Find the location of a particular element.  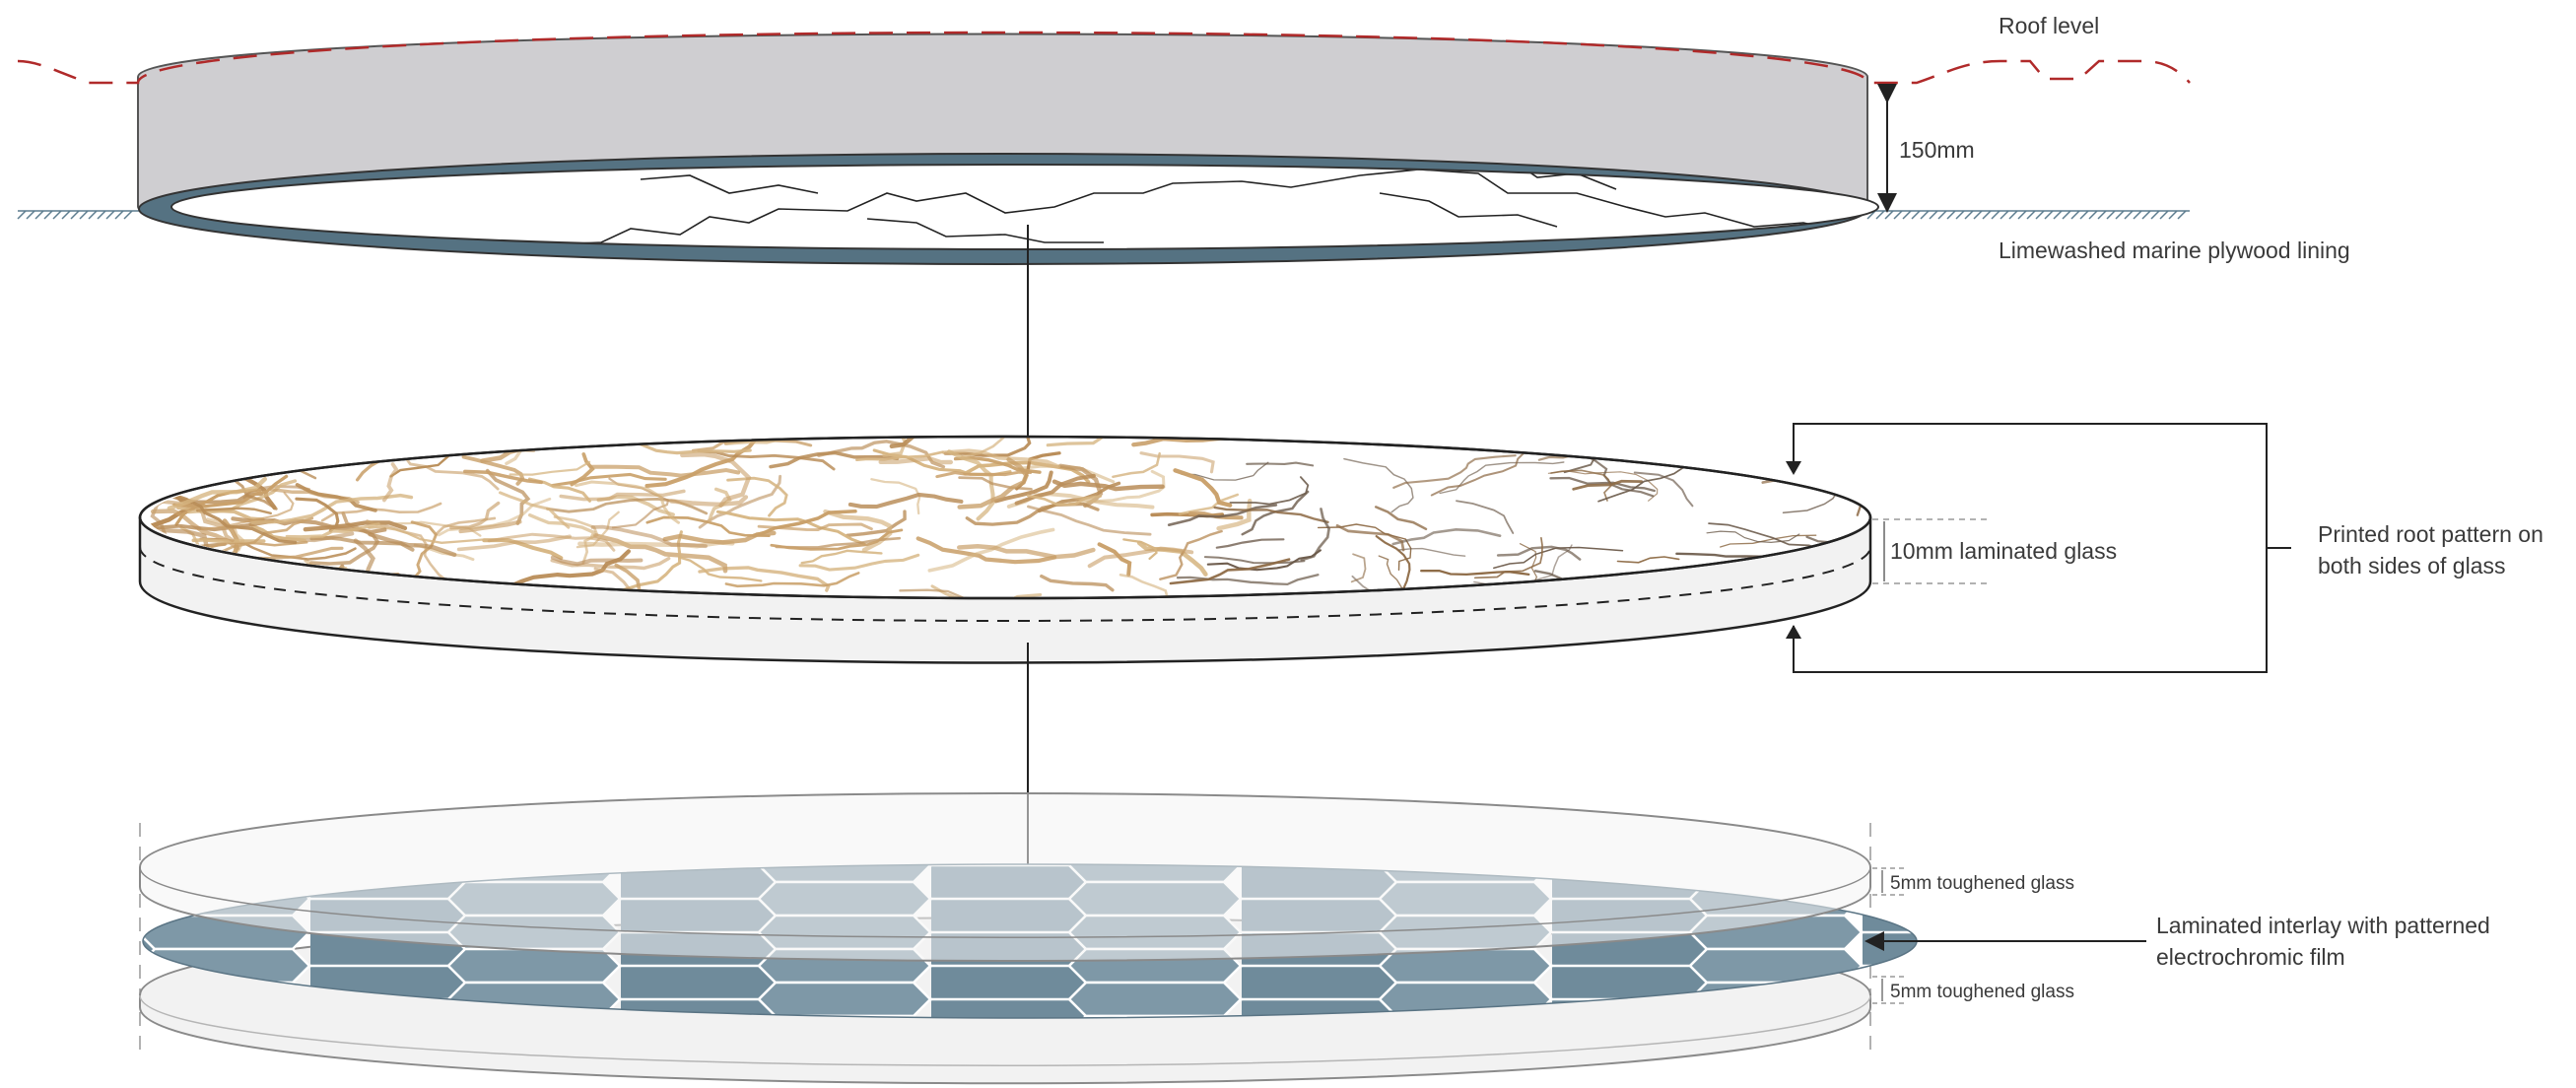

dim-150-label: 150mm is located at coordinates (1937, 150).